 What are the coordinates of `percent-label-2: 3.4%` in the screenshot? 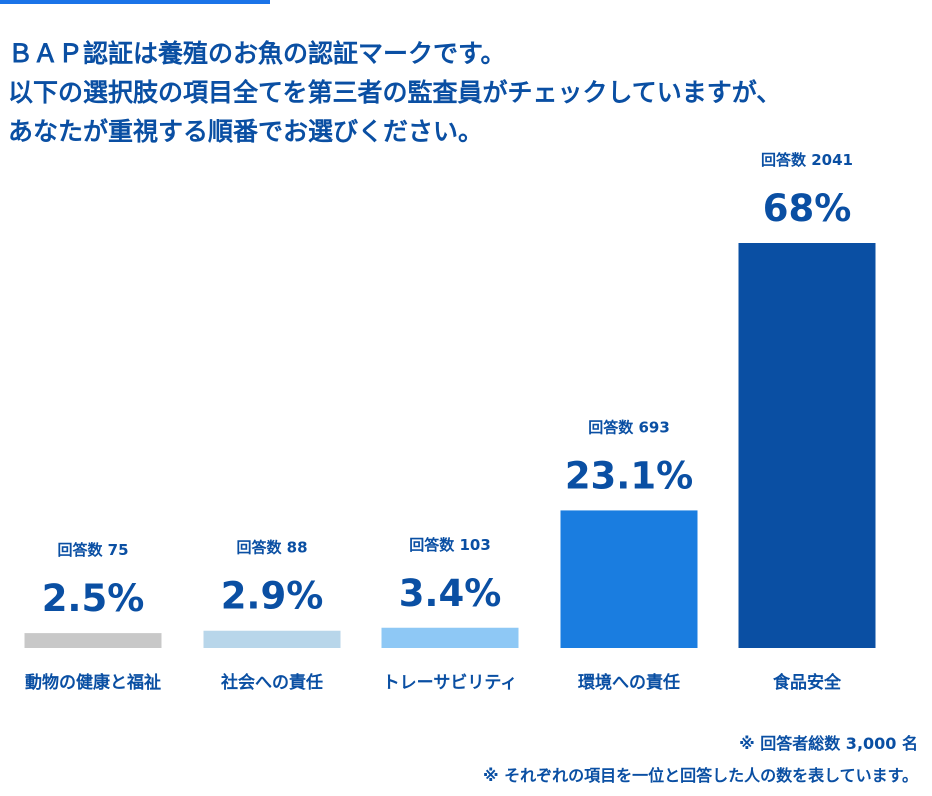 It's located at (450, 593).